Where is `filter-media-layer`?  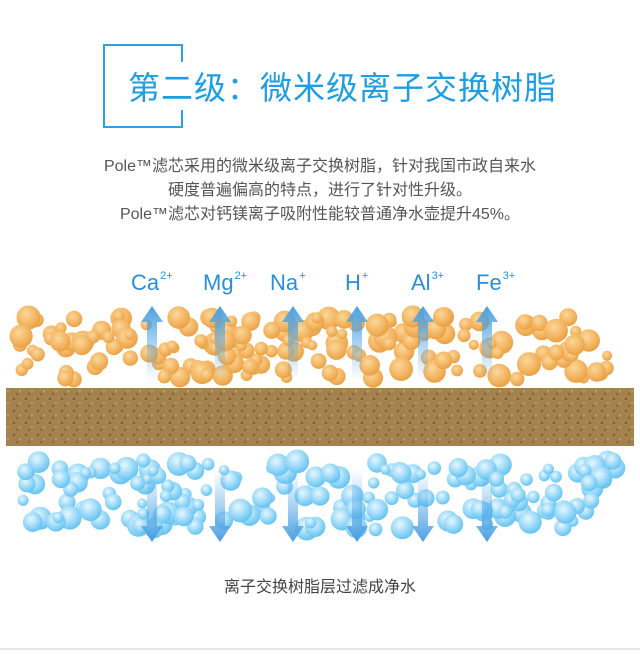 filter-media-layer is located at coordinates (320, 417).